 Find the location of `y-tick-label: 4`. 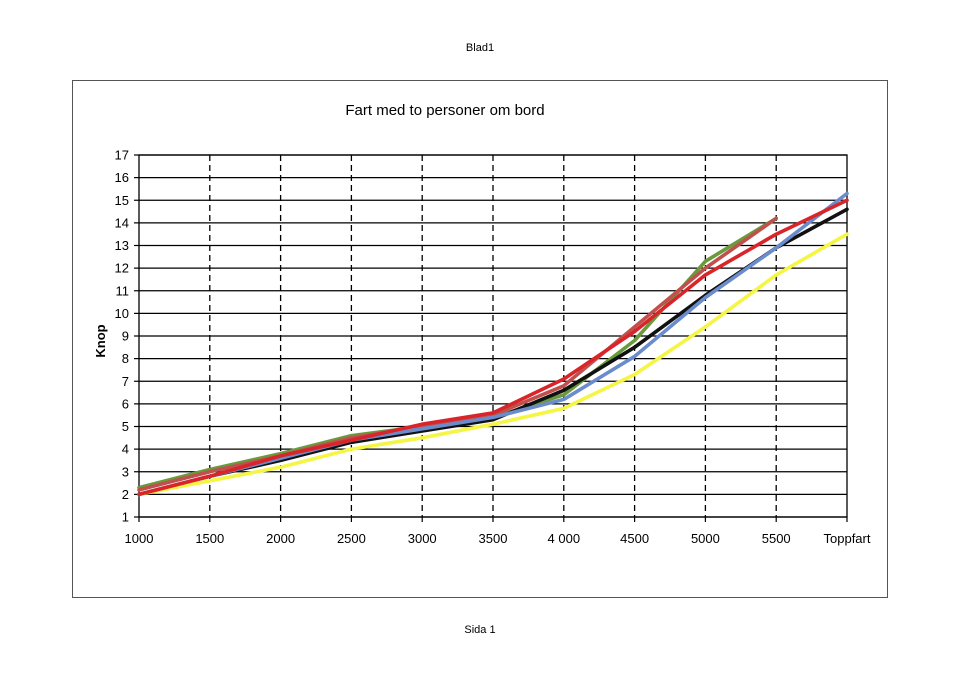

y-tick-label: 4 is located at coordinates (125, 449).